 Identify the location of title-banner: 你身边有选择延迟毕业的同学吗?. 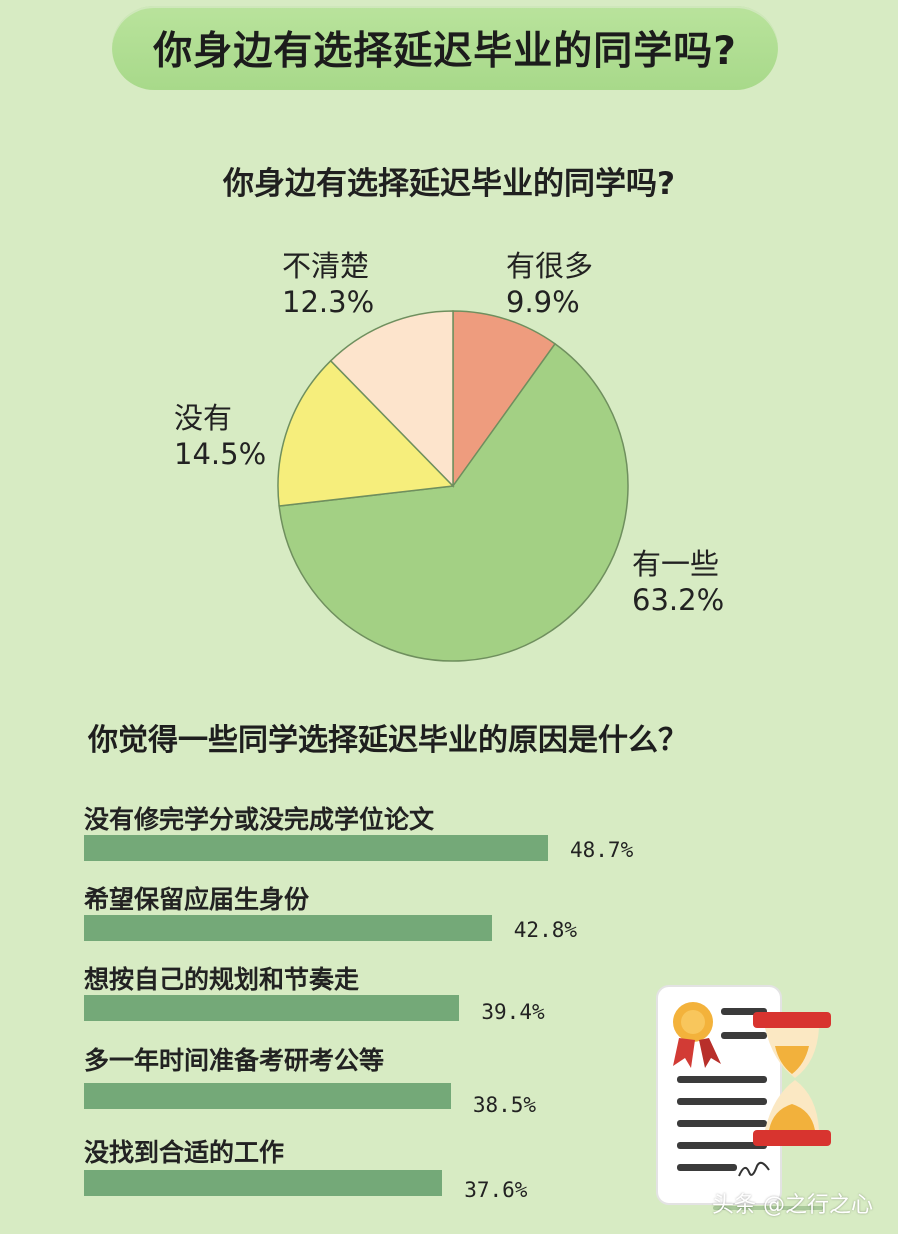
(445, 48).